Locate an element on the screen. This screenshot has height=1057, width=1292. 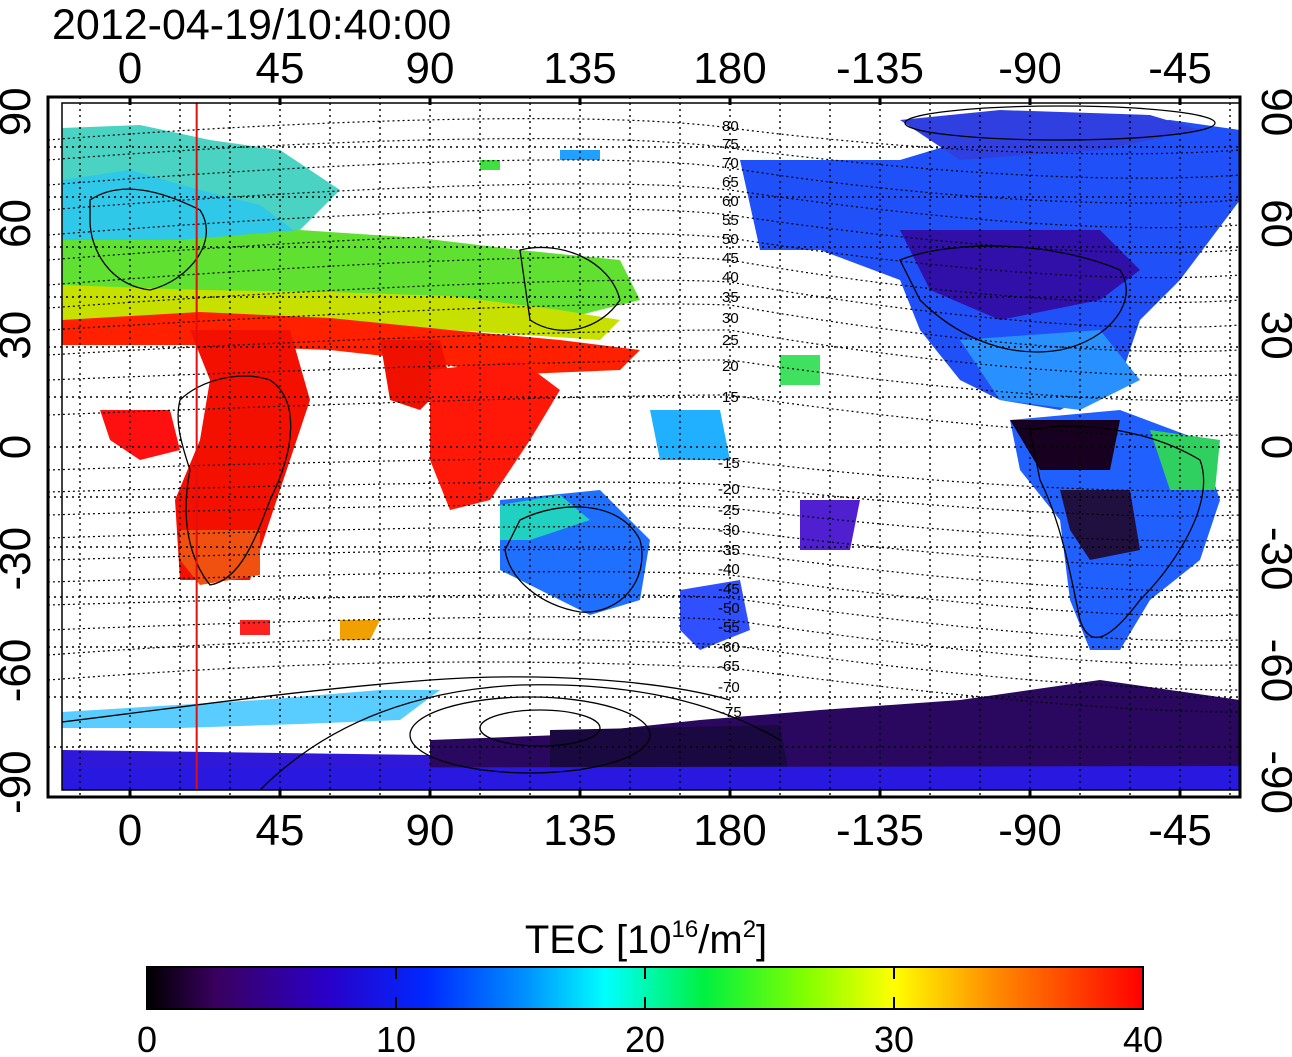
colorbar-tick-label: 40 is located at coordinates (1143, 1038).